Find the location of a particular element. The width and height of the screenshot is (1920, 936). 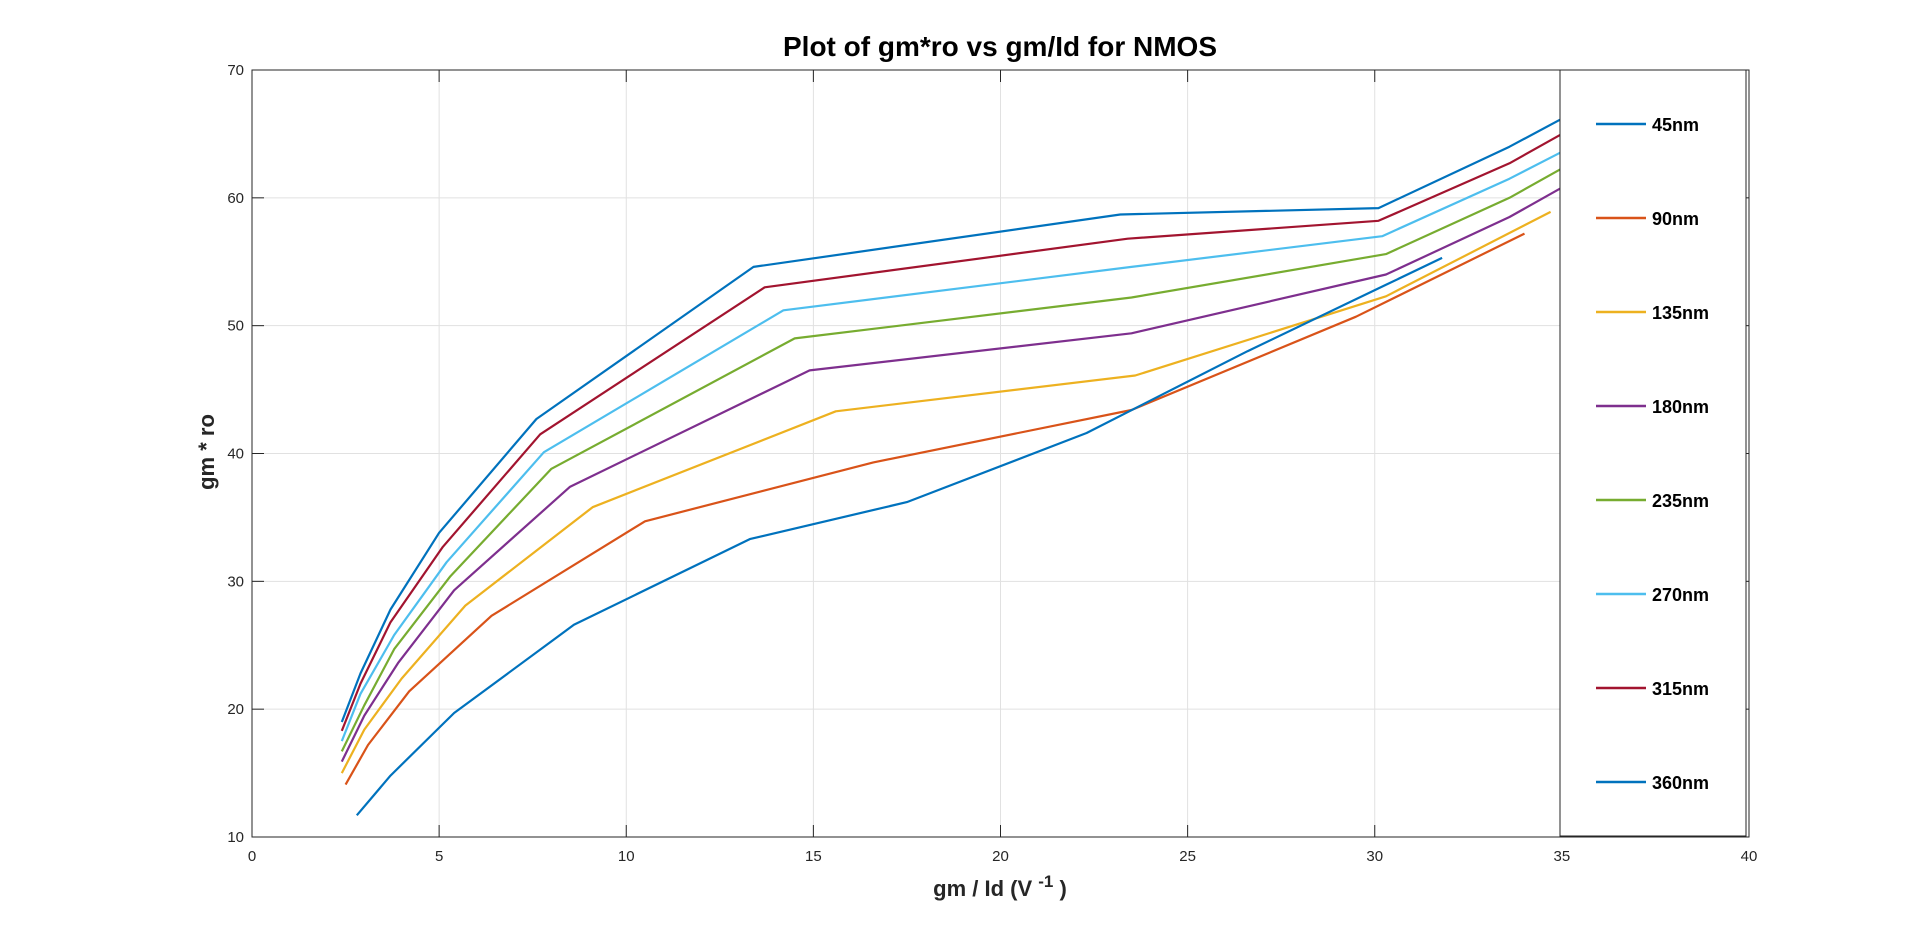

legend-item-235nm: 235nm is located at coordinates (1652, 501).